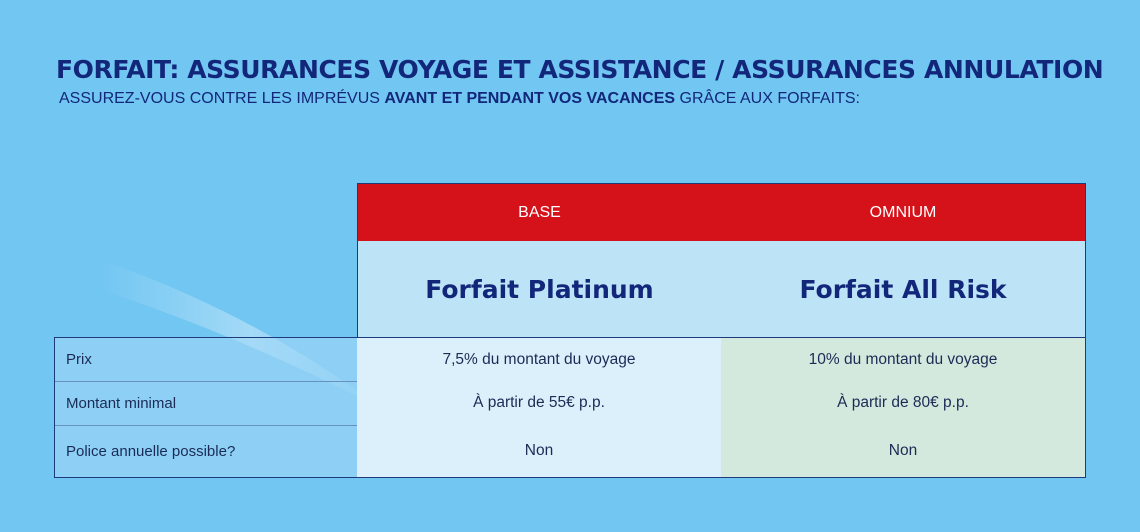  I want to click on cell-value: 10% du montant du voyage, so click(903, 359).